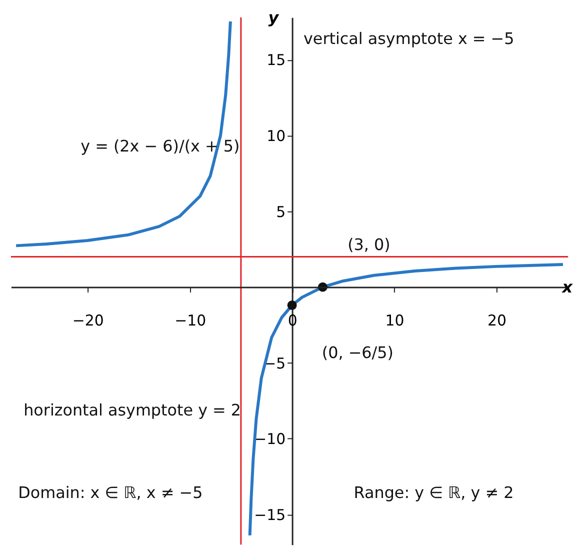  What do you see at coordinates (133, 410) in the screenshot?
I see `annotation: horizontal asymptote y = 2` at bounding box center [133, 410].